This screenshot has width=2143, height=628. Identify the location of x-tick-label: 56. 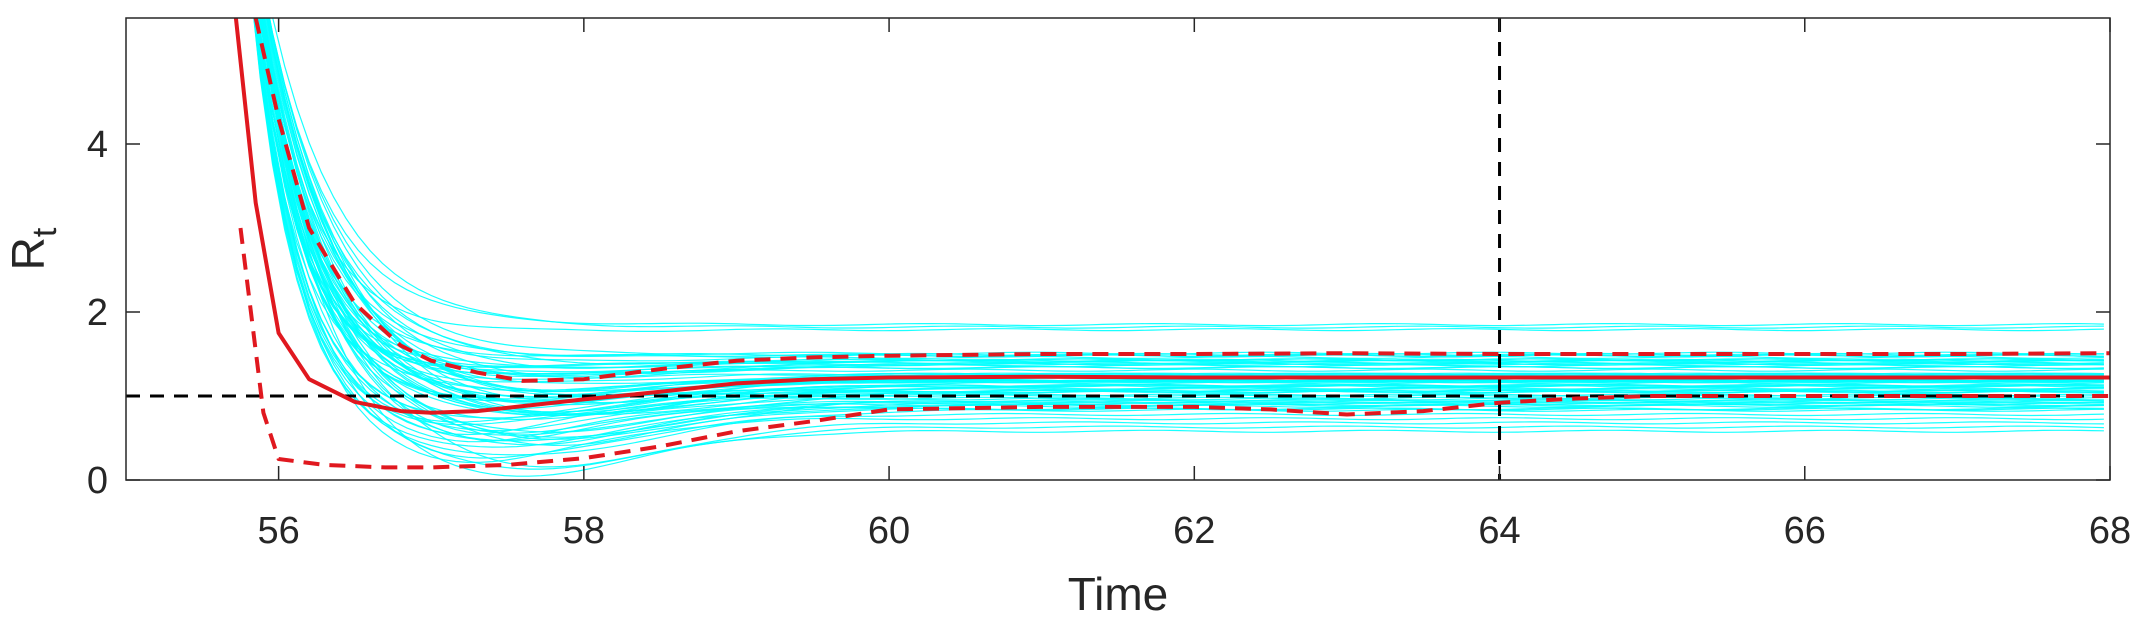
(278, 531).